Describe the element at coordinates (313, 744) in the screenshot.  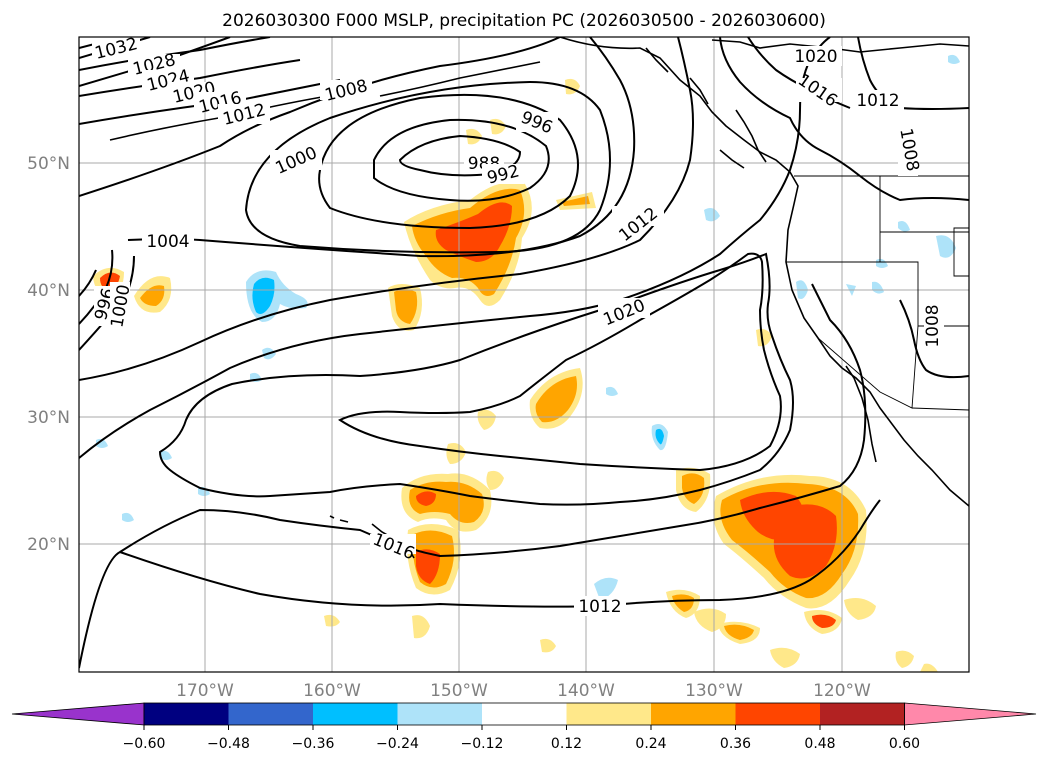
I see `colorbar-tick-label: −0.36` at that location.